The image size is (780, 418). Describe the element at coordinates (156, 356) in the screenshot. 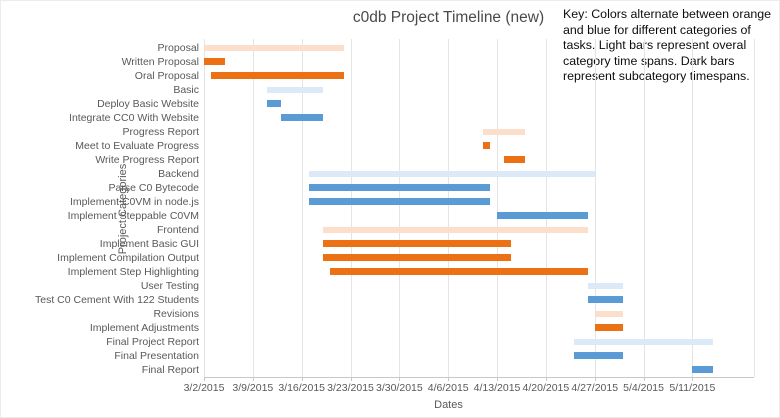

I see `category-label: Final Presentation` at that location.